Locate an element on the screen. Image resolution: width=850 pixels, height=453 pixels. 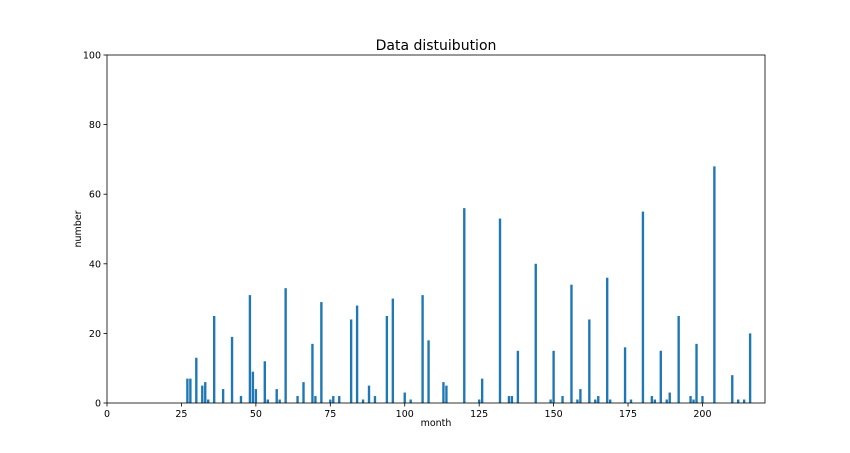
y-tick-label: 40 is located at coordinates (95, 264).